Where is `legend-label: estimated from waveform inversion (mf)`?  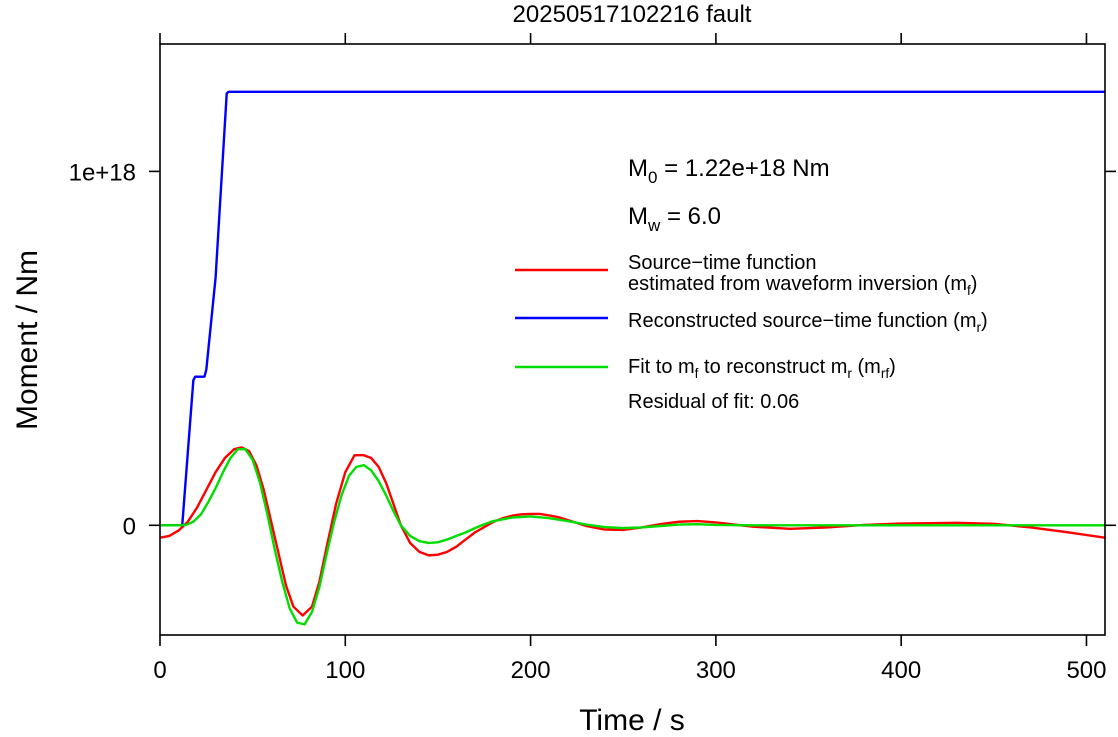
legend-label: estimated from waveform inversion (mf) is located at coordinates (802, 285).